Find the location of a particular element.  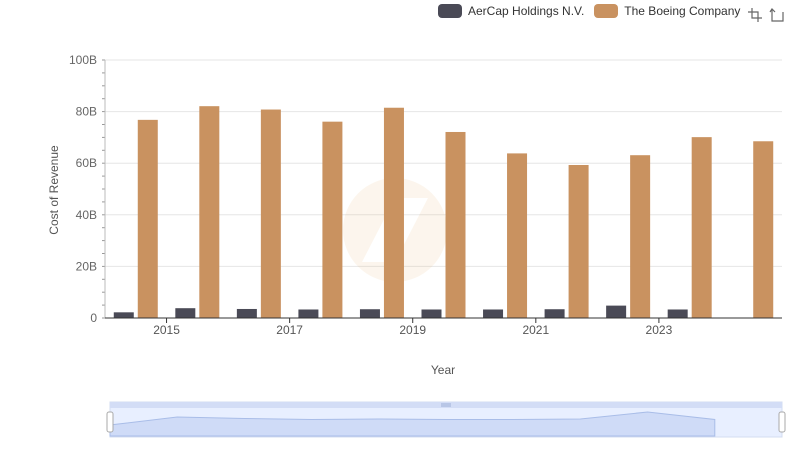

legend-label-boeing: The Boeing Company is located at coordinates (682, 11).